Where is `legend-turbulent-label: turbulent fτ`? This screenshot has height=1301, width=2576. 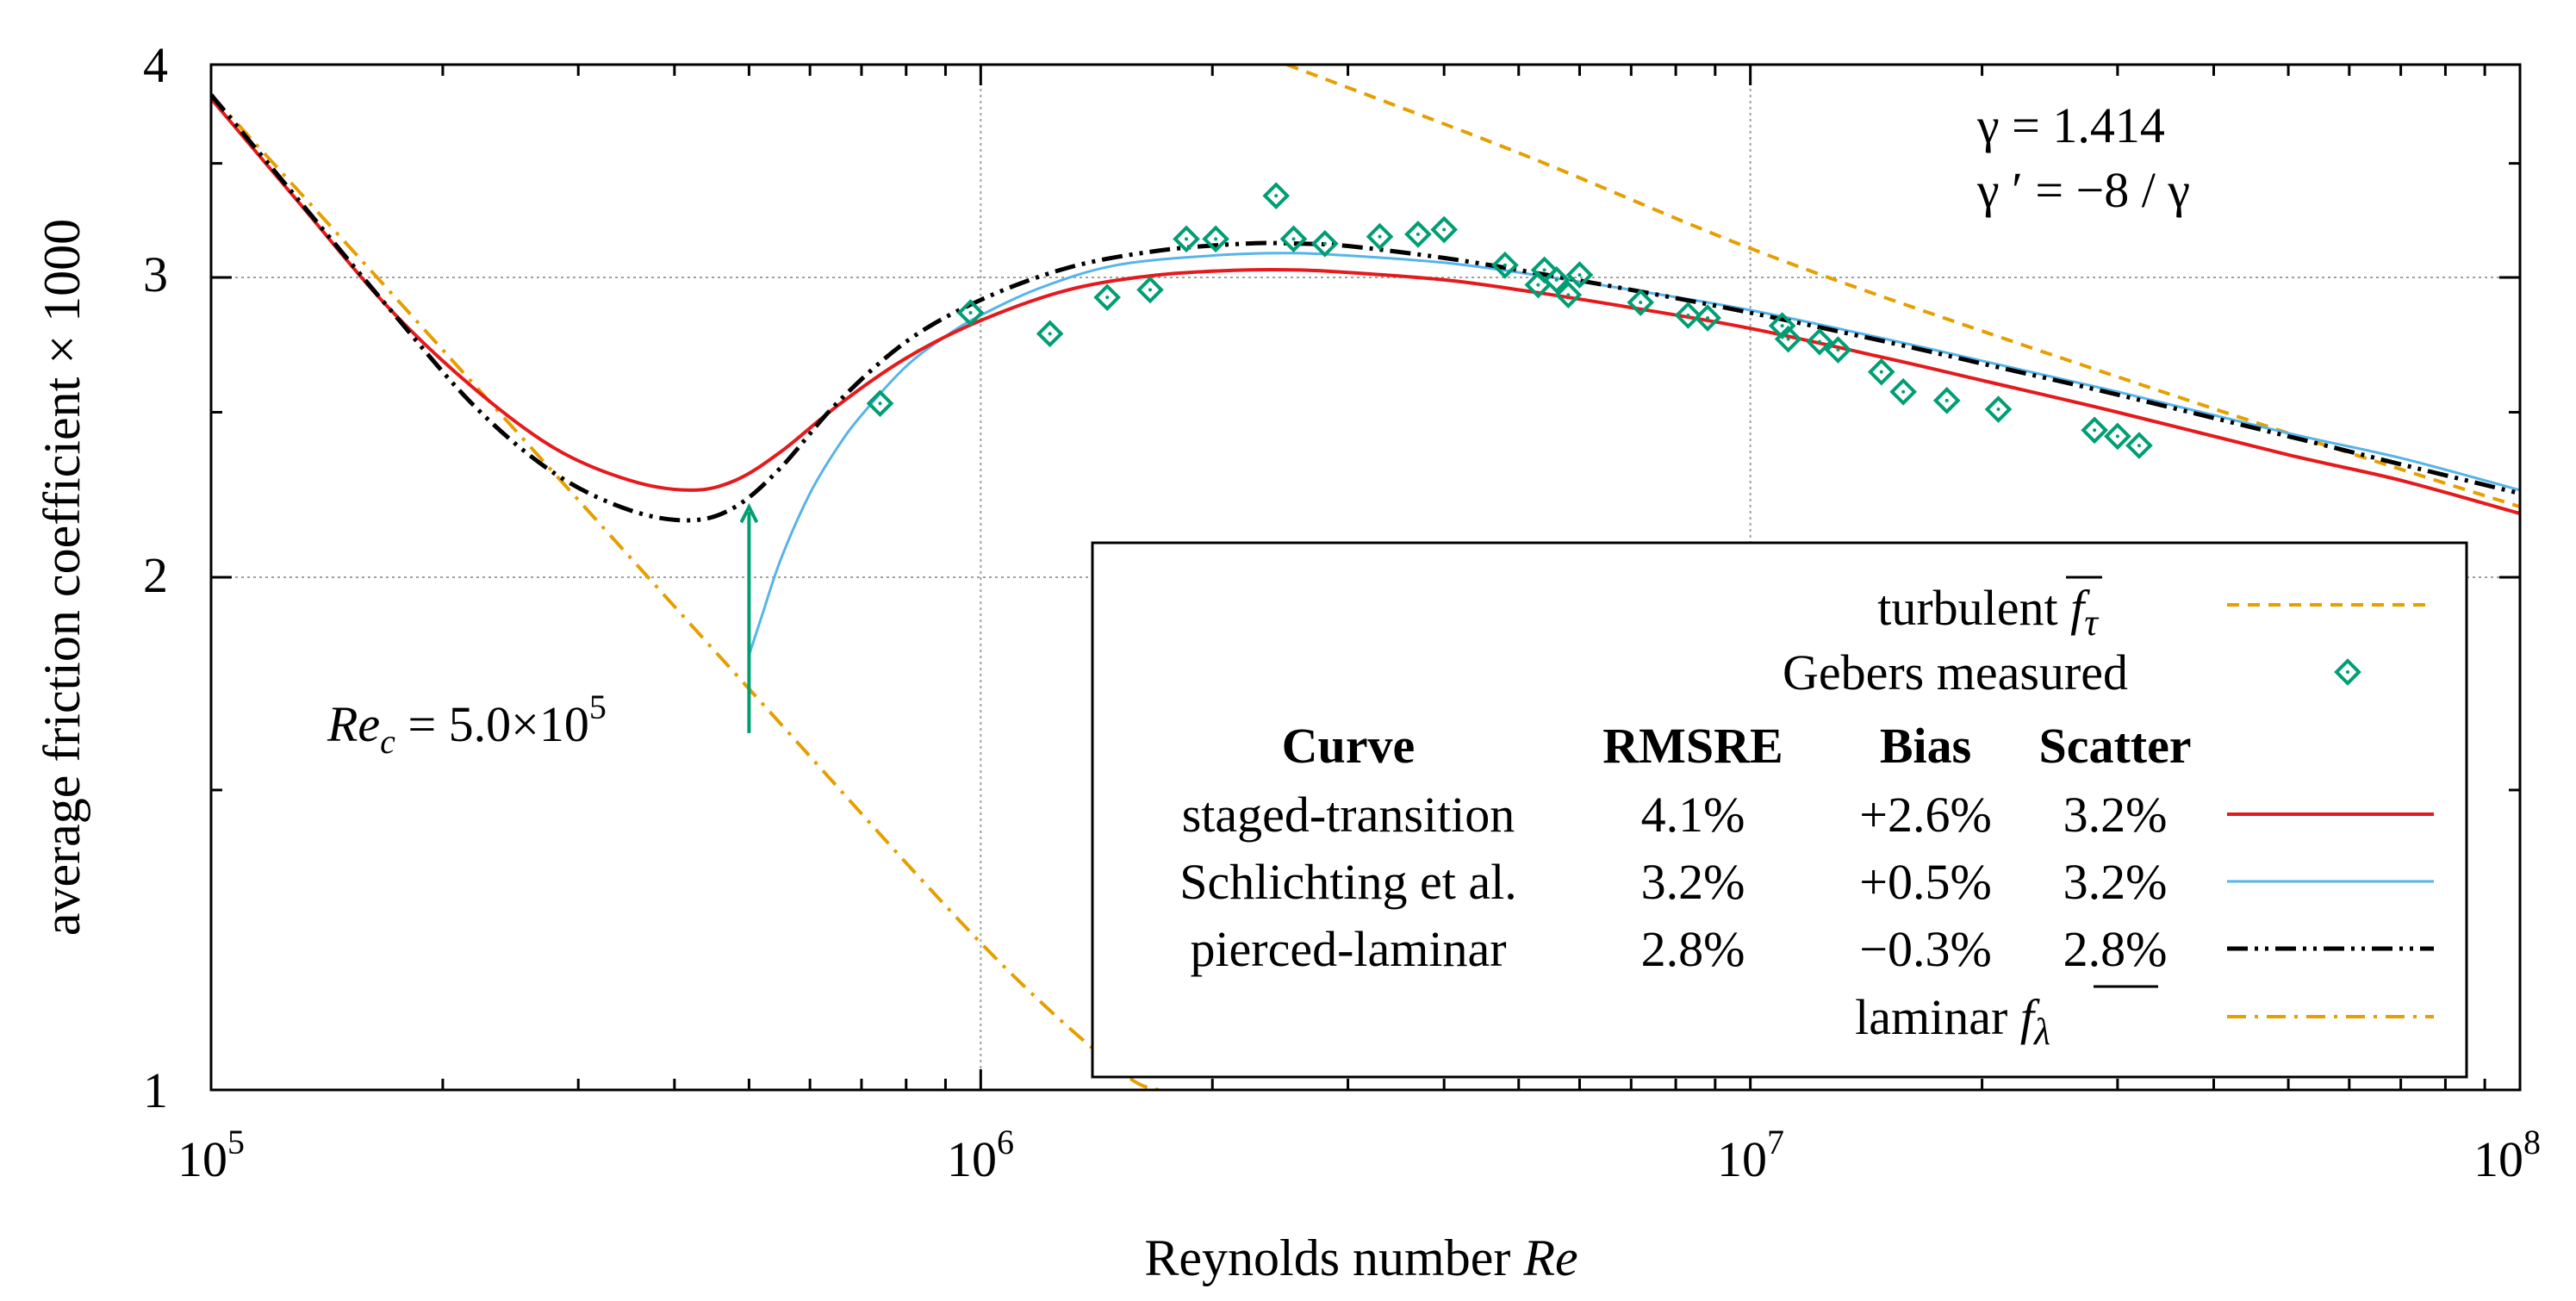
legend-turbulent-label: turbulent fτ is located at coordinates (1989, 612).